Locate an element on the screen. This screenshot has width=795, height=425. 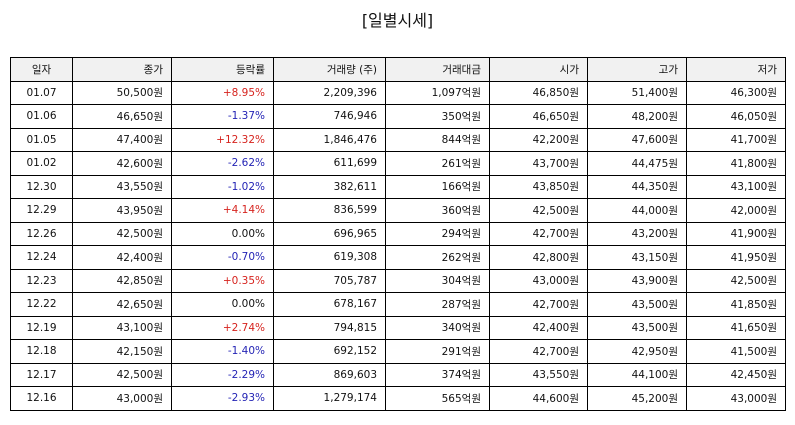
close-price-cell: 43,550원 is located at coordinates (122, 186).